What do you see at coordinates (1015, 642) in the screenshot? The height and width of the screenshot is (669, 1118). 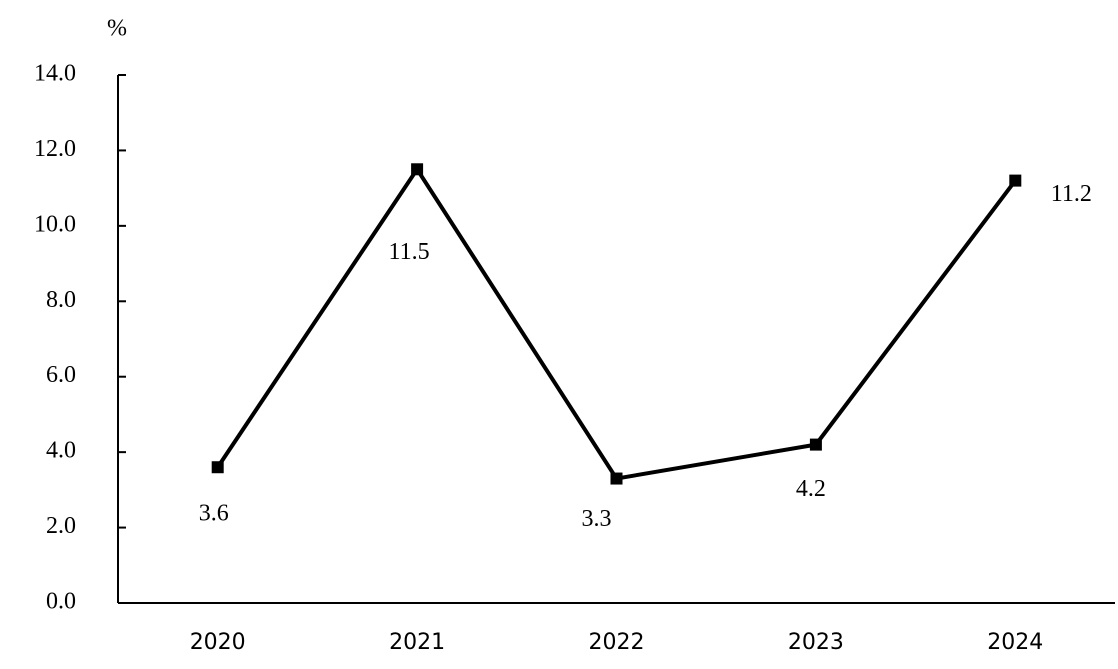 I see `x-tick-label: 2024` at bounding box center [1015, 642].